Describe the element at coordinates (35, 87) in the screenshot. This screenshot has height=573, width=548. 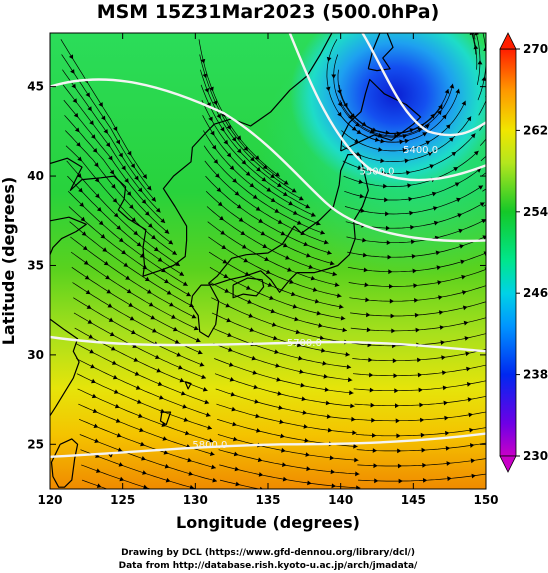
I see `y-tick-label: 45` at that location.